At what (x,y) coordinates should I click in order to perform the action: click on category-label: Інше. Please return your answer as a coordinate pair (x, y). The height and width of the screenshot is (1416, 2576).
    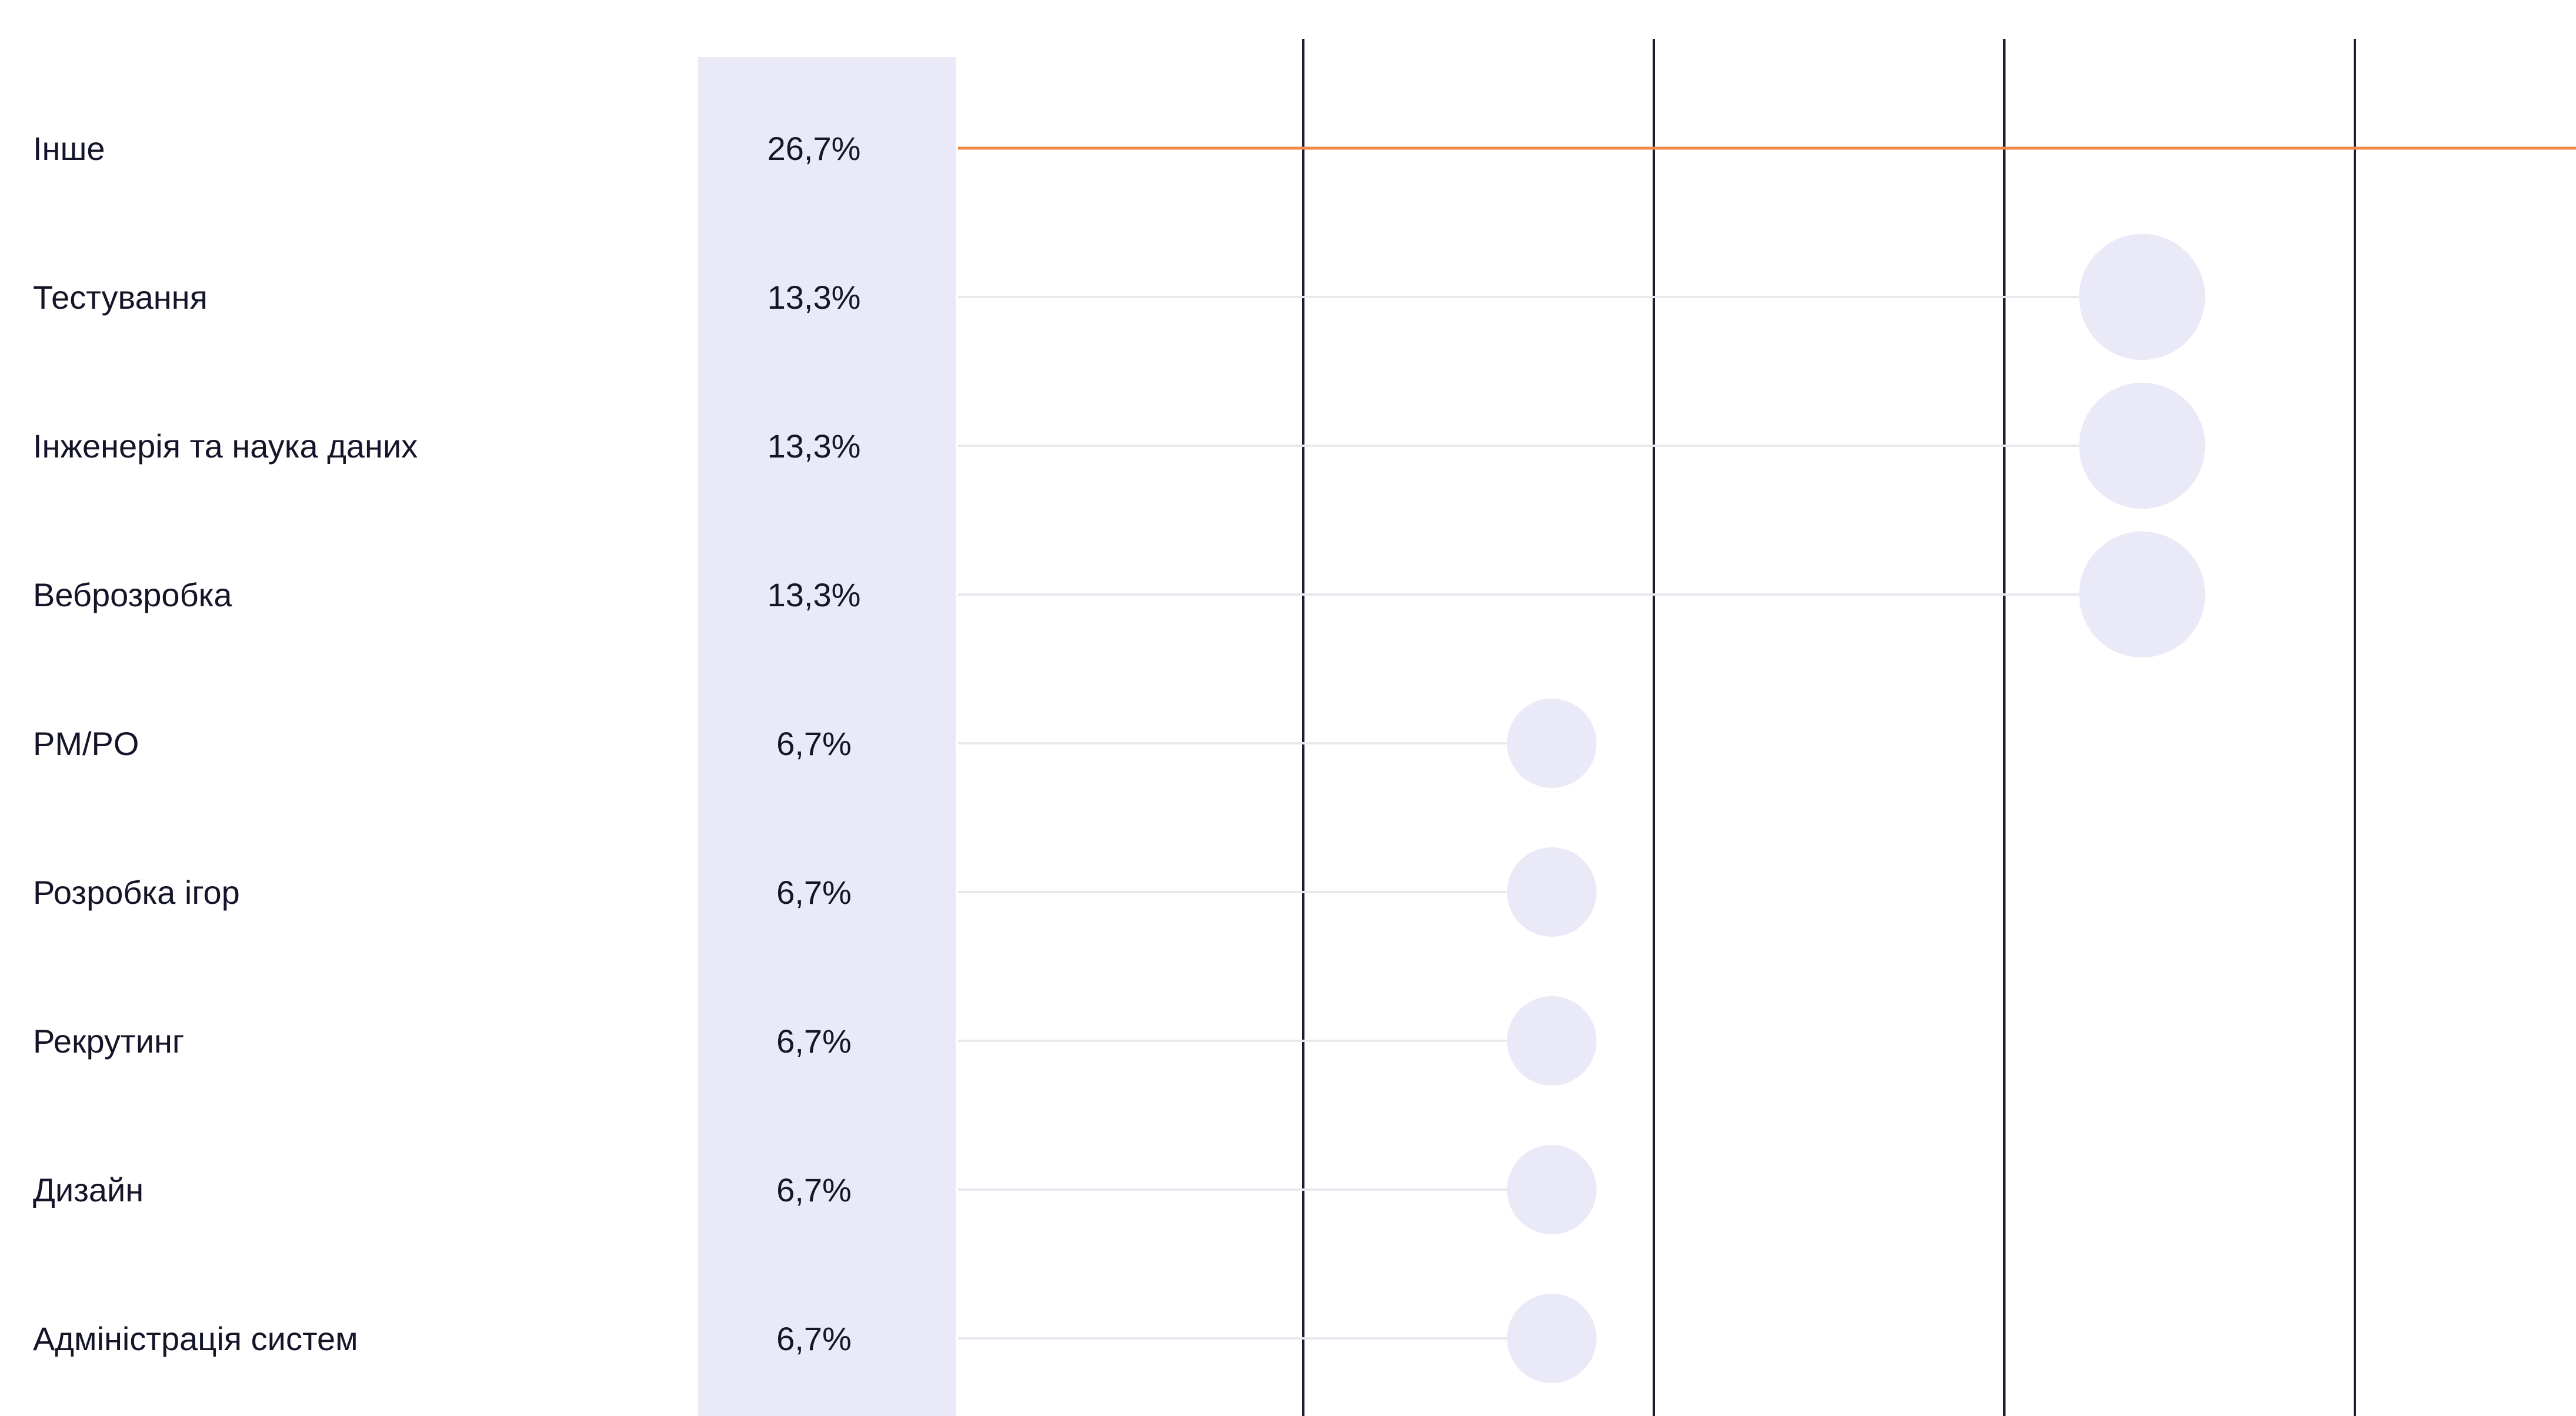
    Looking at the image, I should click on (69, 148).